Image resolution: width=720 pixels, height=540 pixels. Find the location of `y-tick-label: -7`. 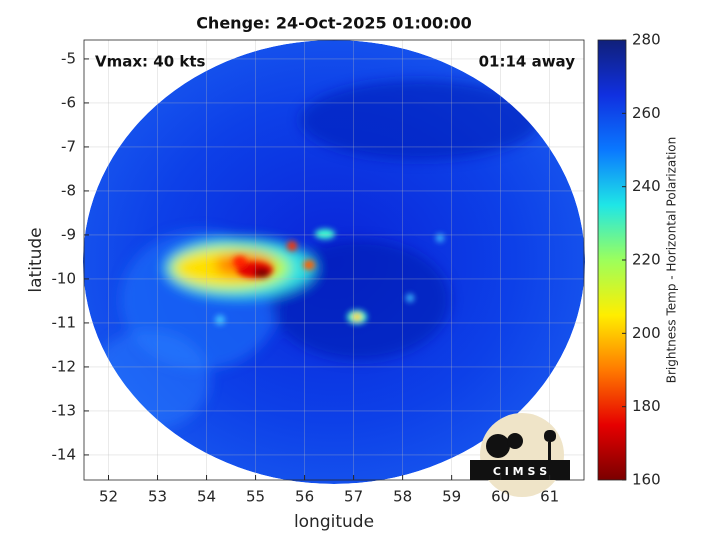

y-tick-label: -7 is located at coordinates (68, 146).